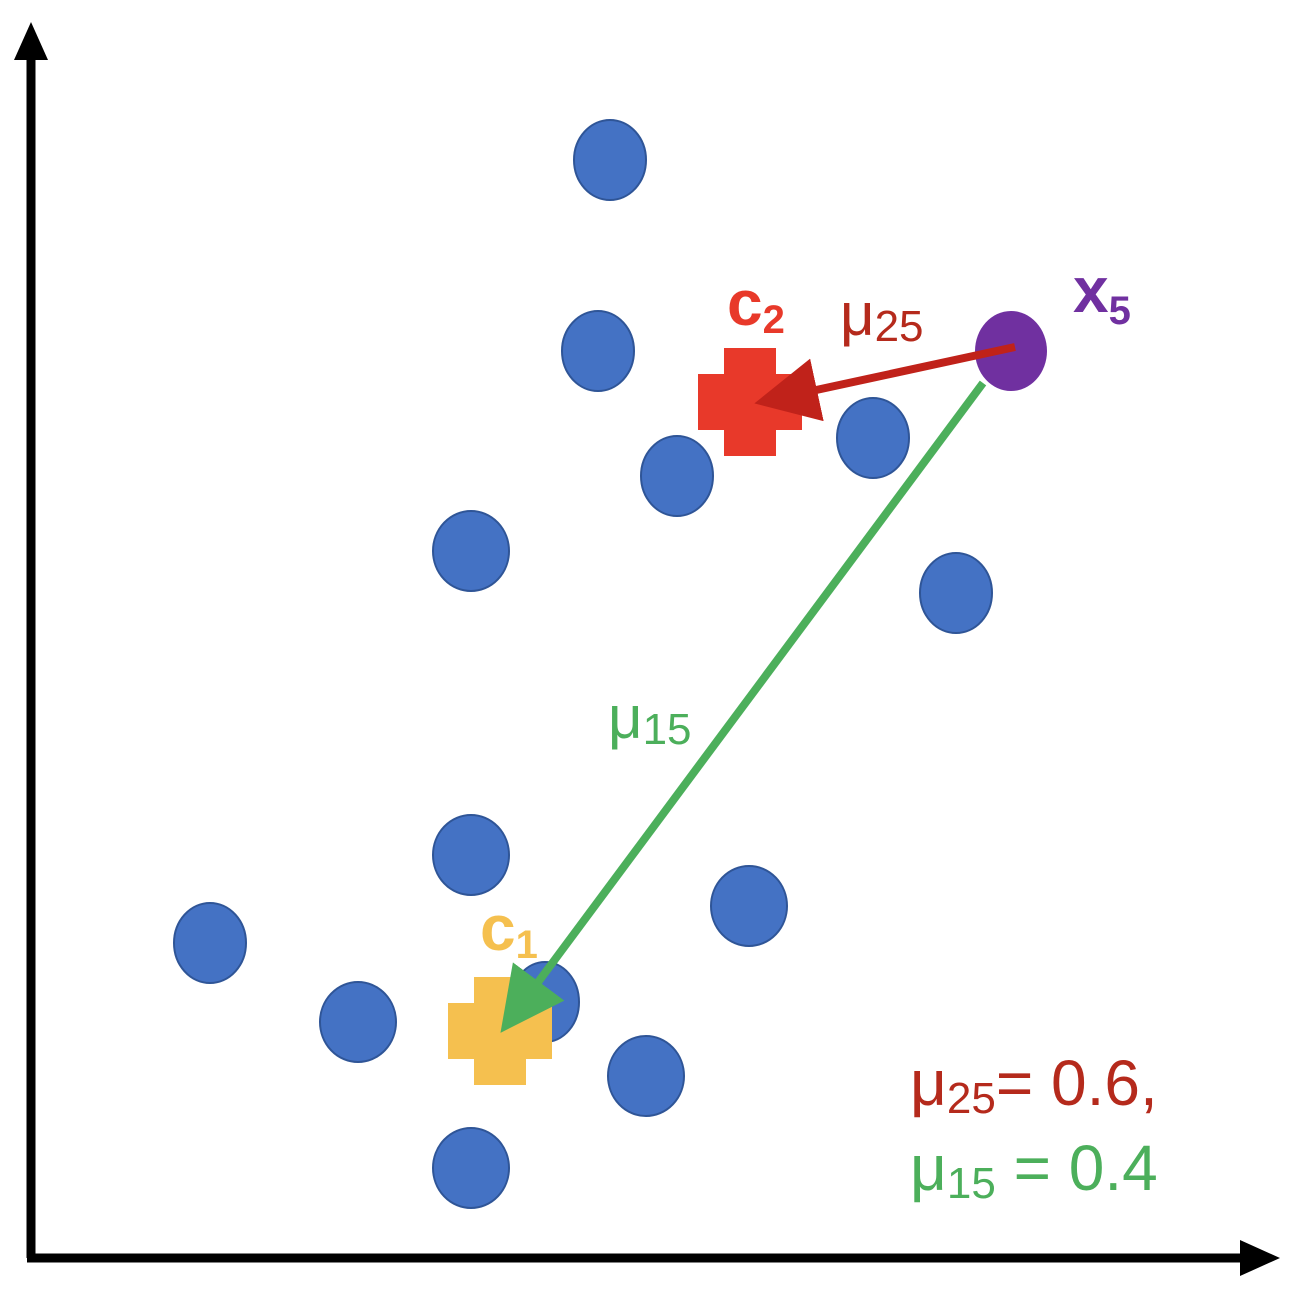 Image resolution: width=1302 pixels, height=1290 pixels. What do you see at coordinates (1102, 293) in the screenshot?
I see `label-x5: x5` at bounding box center [1102, 293].